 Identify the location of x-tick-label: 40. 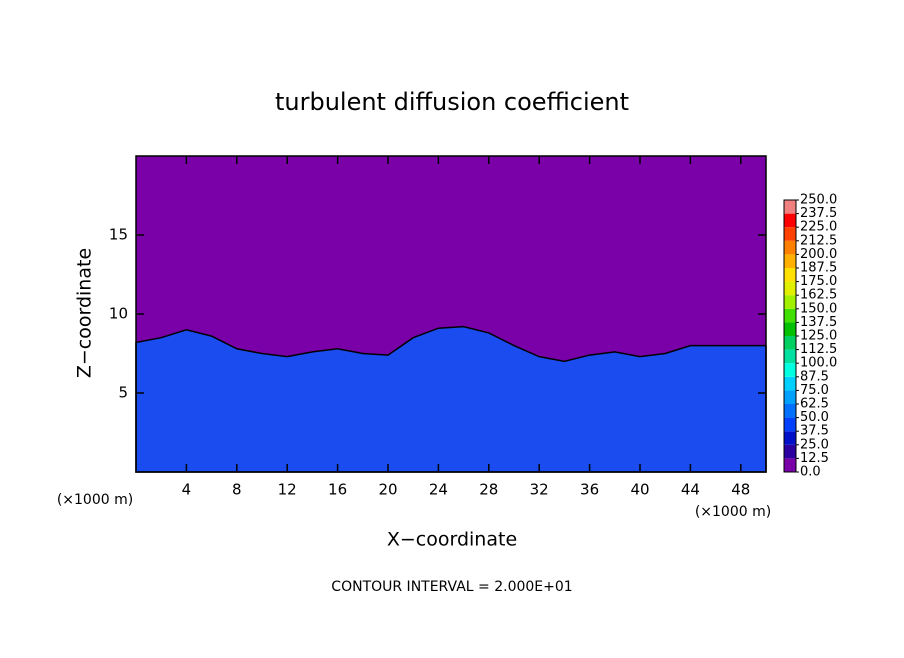
(639, 490).